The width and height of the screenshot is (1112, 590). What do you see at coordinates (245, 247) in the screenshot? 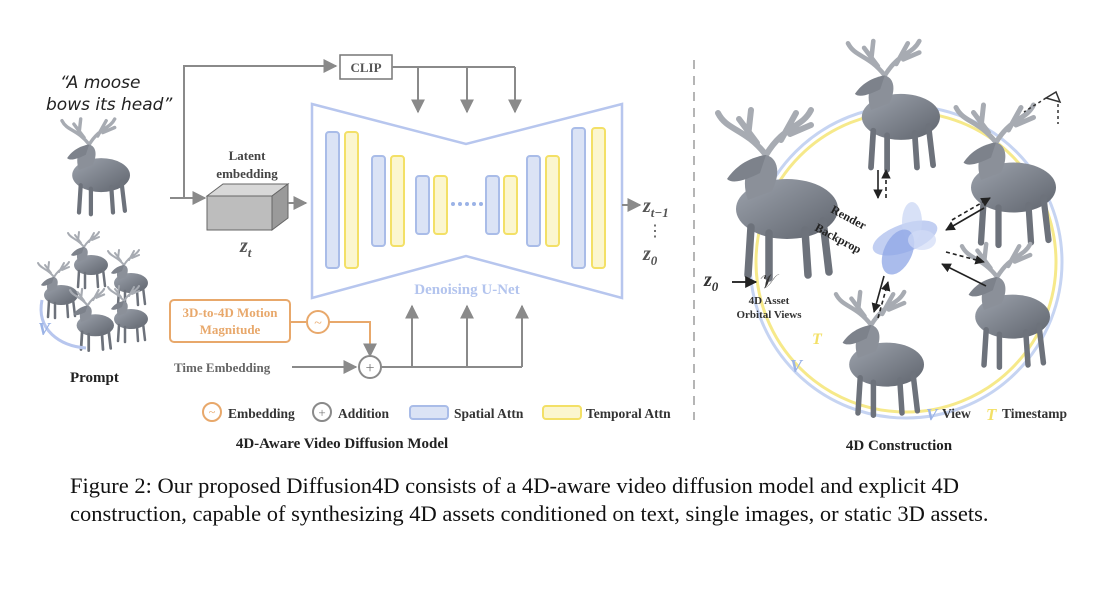
I see `zt-label: zt` at bounding box center [245, 247].